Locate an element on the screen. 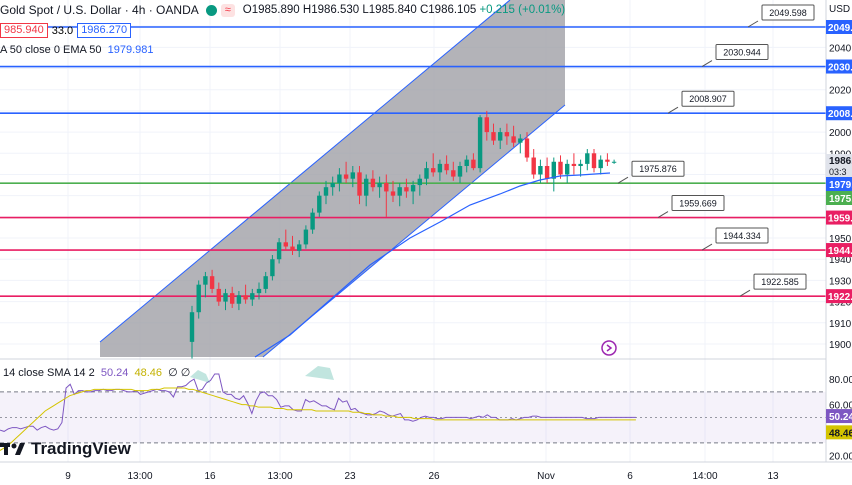 This screenshot has width=852, height=485. level-axis-value: 1959. is located at coordinates (840, 219).